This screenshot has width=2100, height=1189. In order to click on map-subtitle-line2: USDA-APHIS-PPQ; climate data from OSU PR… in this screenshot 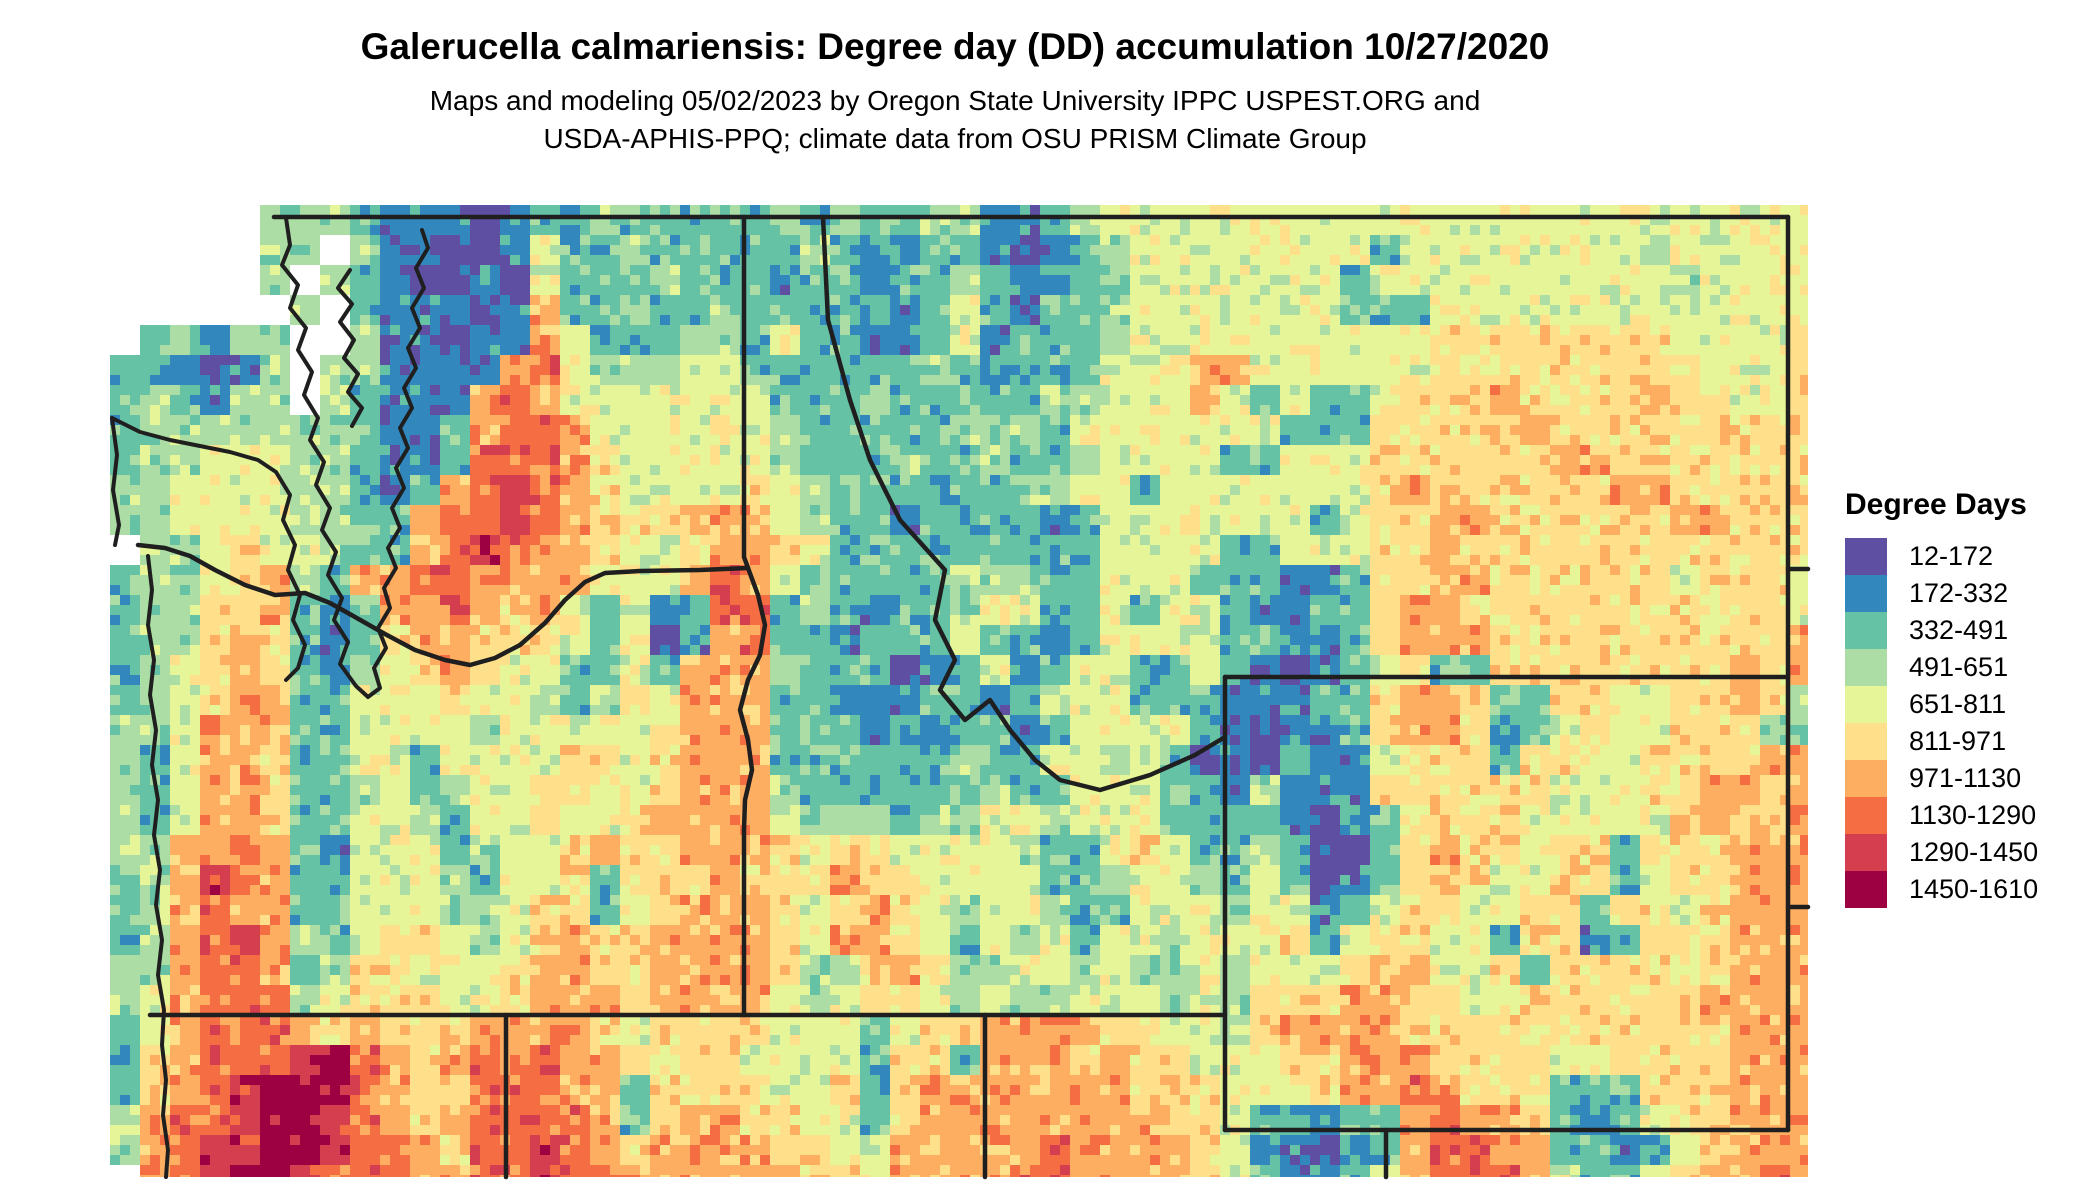, I will do `click(955, 138)`.